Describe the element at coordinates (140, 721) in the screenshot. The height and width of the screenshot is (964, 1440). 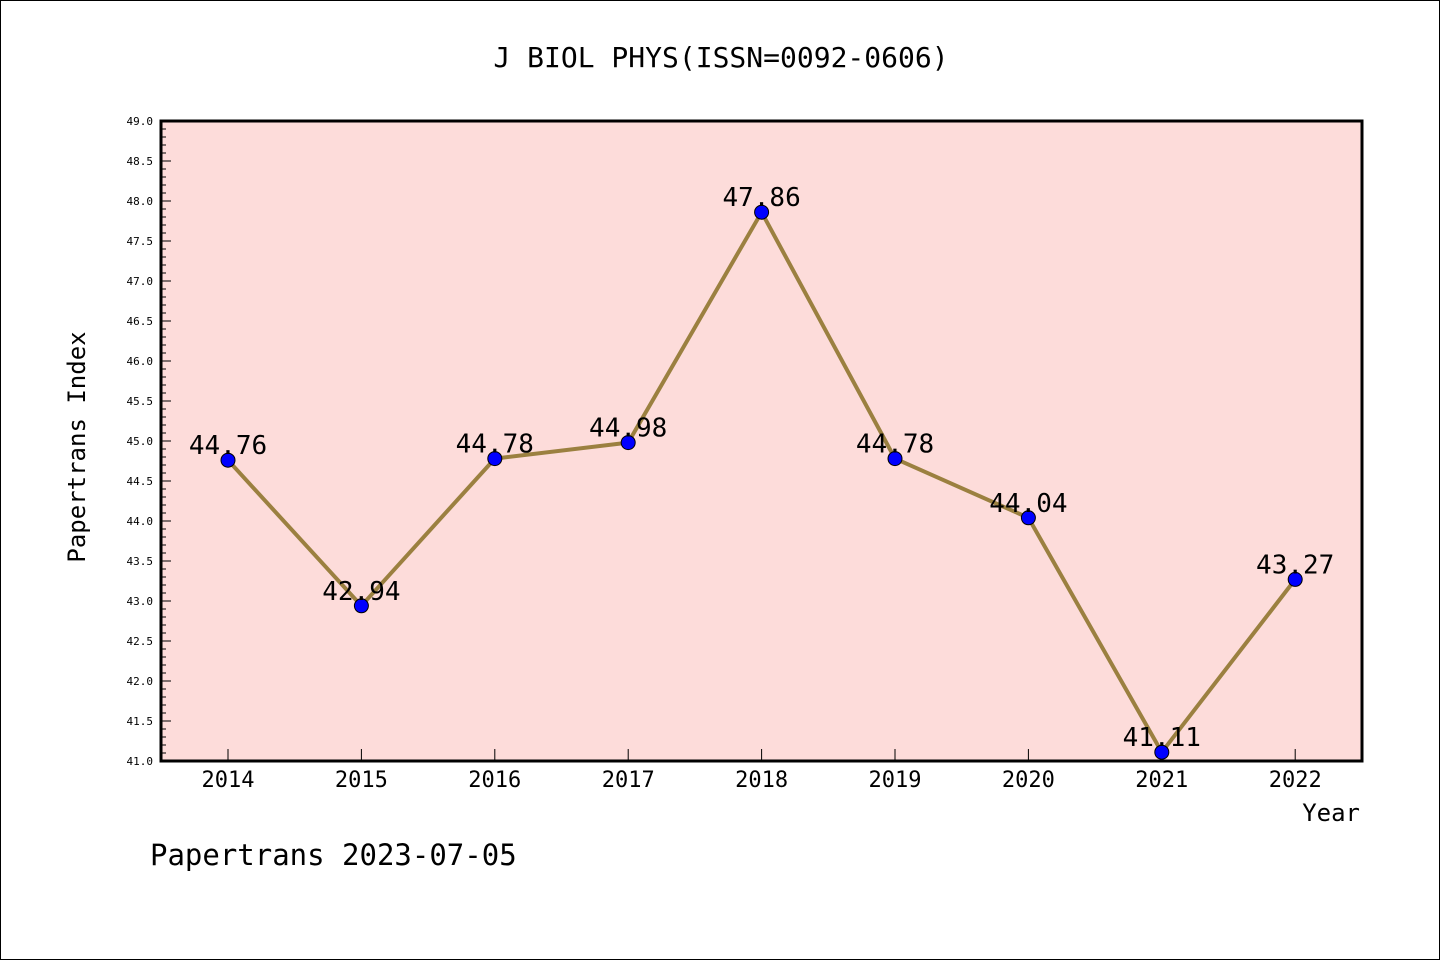
I see `y-tick-label: 41.5` at that location.